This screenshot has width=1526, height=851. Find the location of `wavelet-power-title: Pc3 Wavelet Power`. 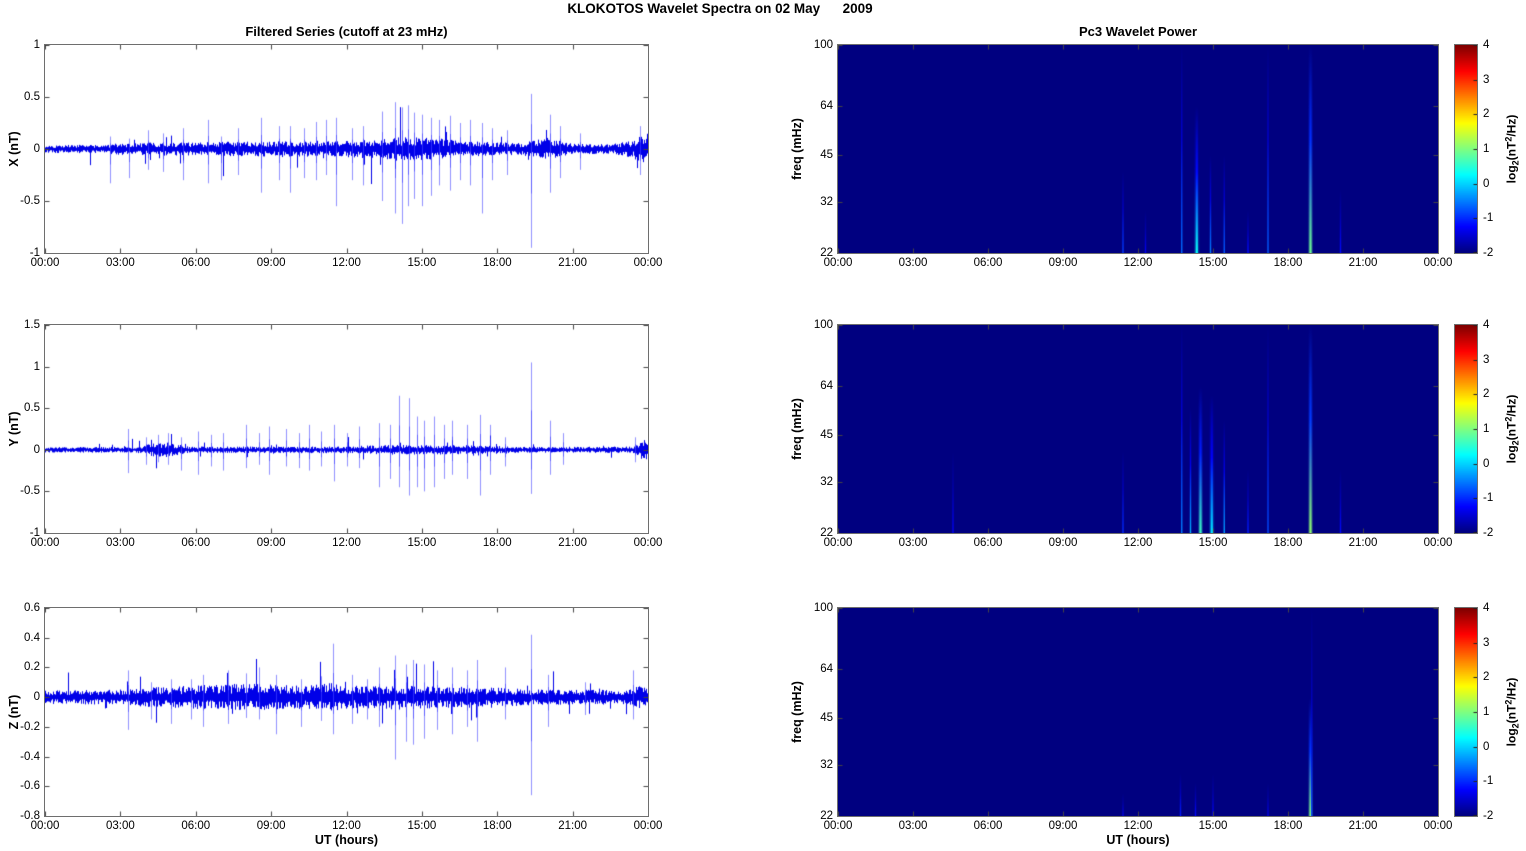

wavelet-power-title: Pc3 Wavelet Power is located at coordinates (1137, 31).